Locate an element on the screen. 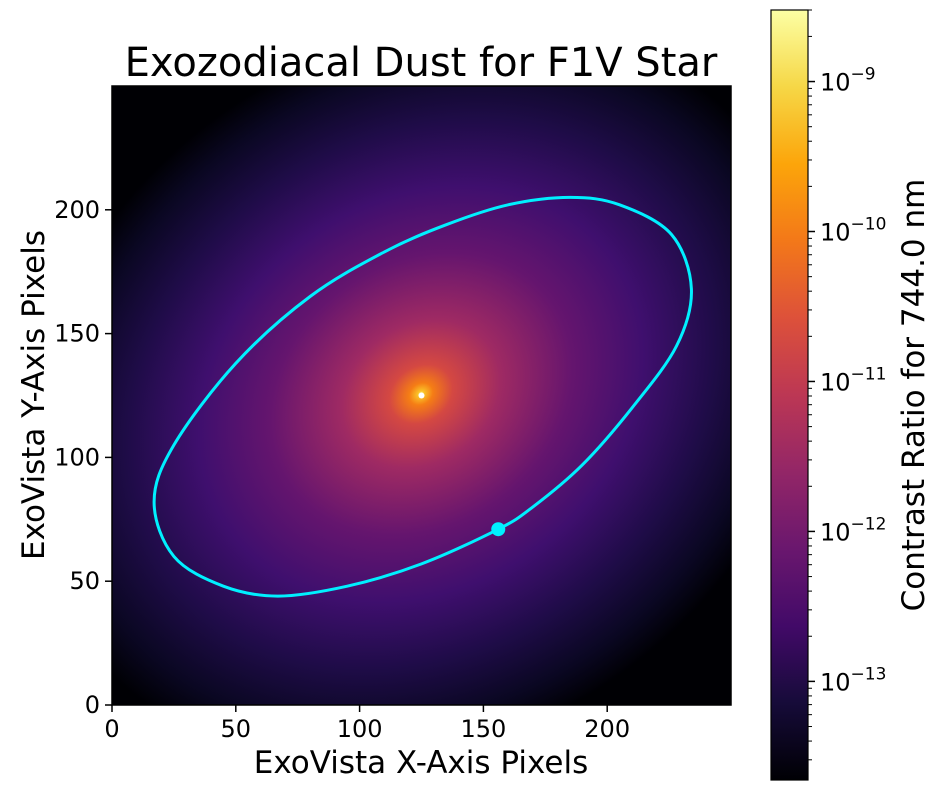  y-tick-label: 200 is located at coordinates (77, 210).